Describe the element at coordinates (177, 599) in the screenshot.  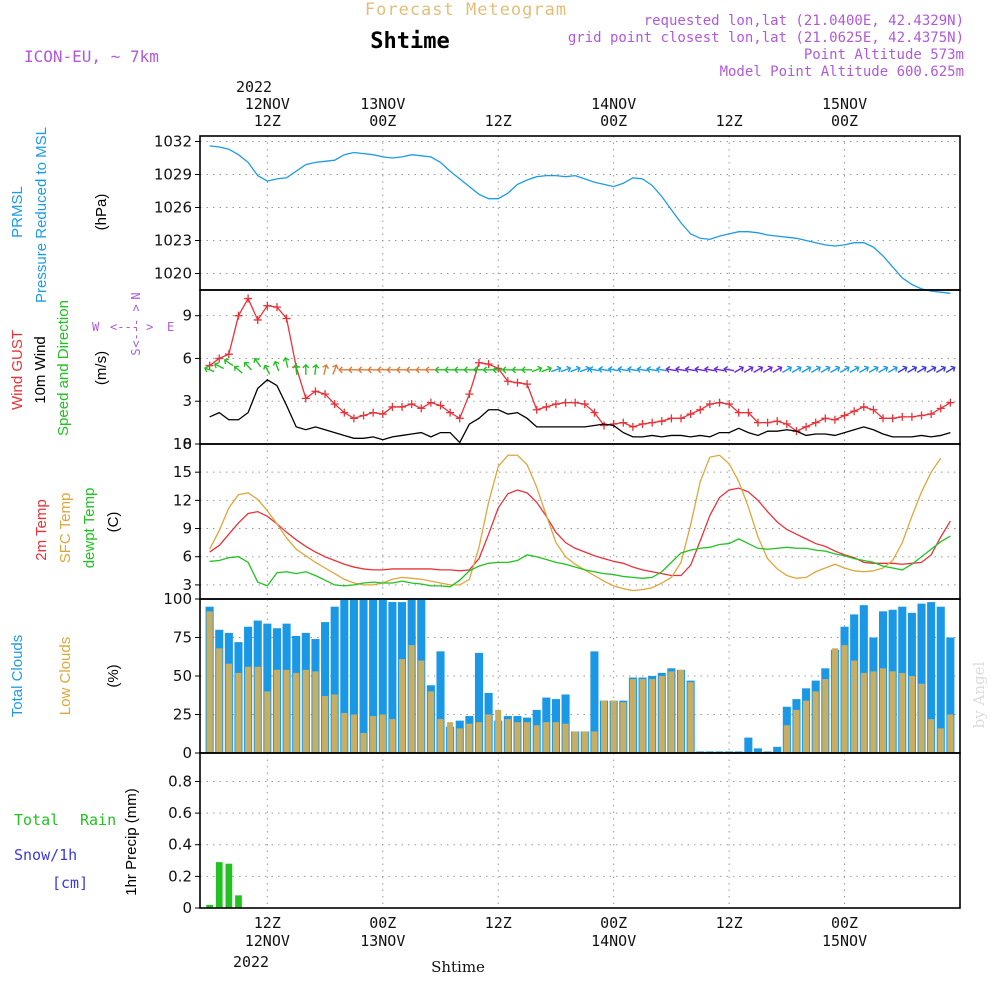
I see `y-tick-label: 100` at that location.